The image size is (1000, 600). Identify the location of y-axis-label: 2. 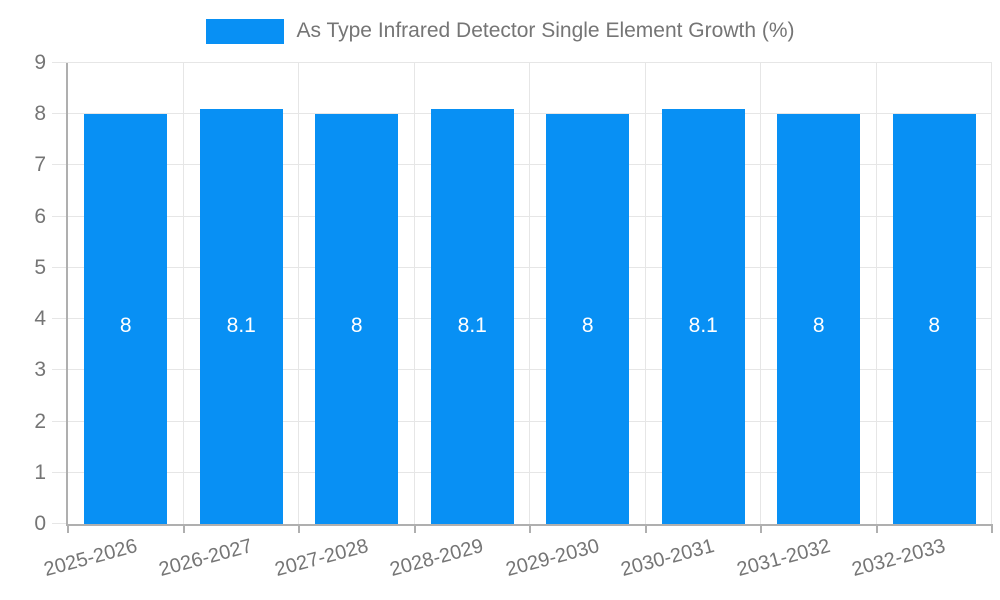
(40, 421).